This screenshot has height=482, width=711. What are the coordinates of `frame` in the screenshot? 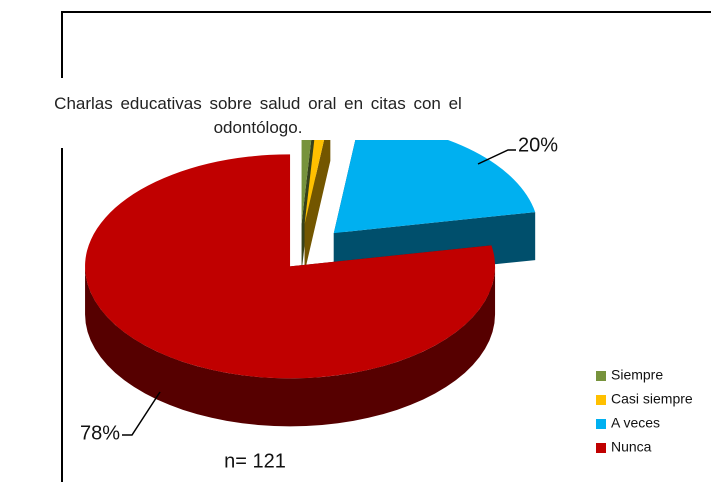 It's located at (386, 44).